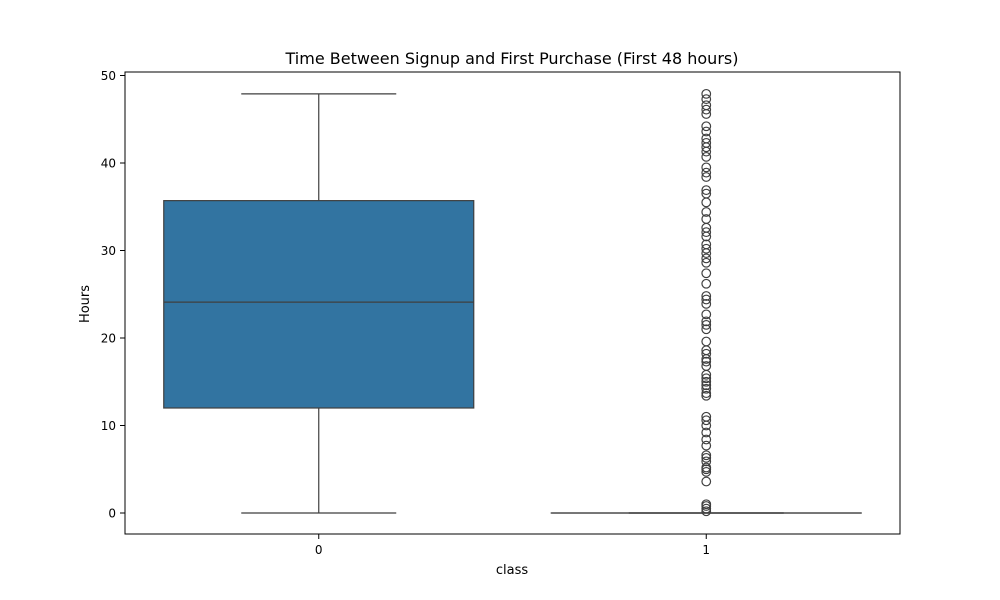 This screenshot has width=1000, height=600. Describe the element at coordinates (108, 76) in the screenshot. I see `y-tick-label: 50` at that location.